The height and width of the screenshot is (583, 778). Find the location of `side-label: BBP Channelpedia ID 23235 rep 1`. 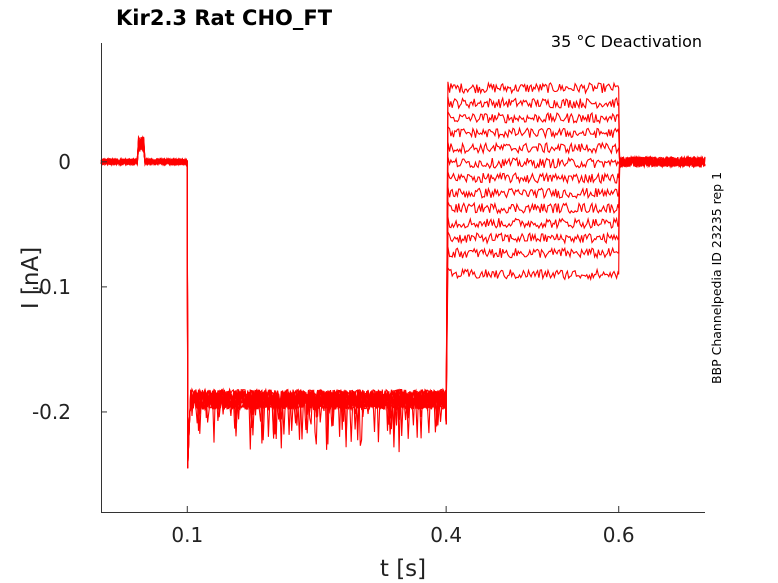

side-label: BBP Channelpedia ID 23235 rep 1 is located at coordinates (716, 278).